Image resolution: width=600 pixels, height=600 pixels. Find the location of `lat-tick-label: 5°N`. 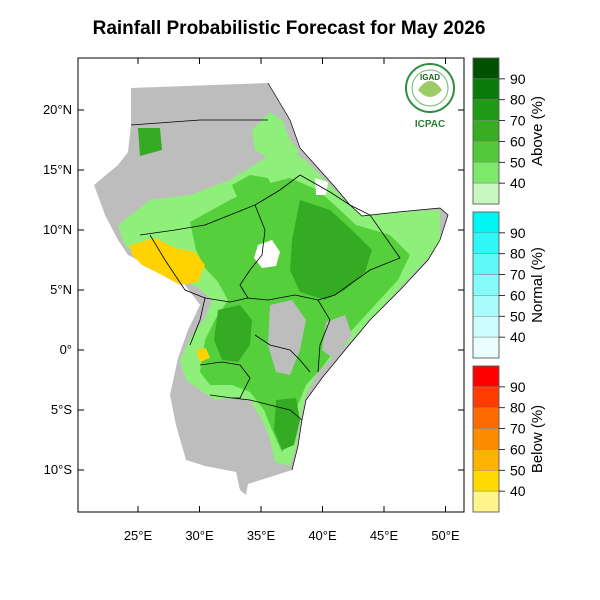

lat-tick-label: 5°N is located at coordinates (61, 289).